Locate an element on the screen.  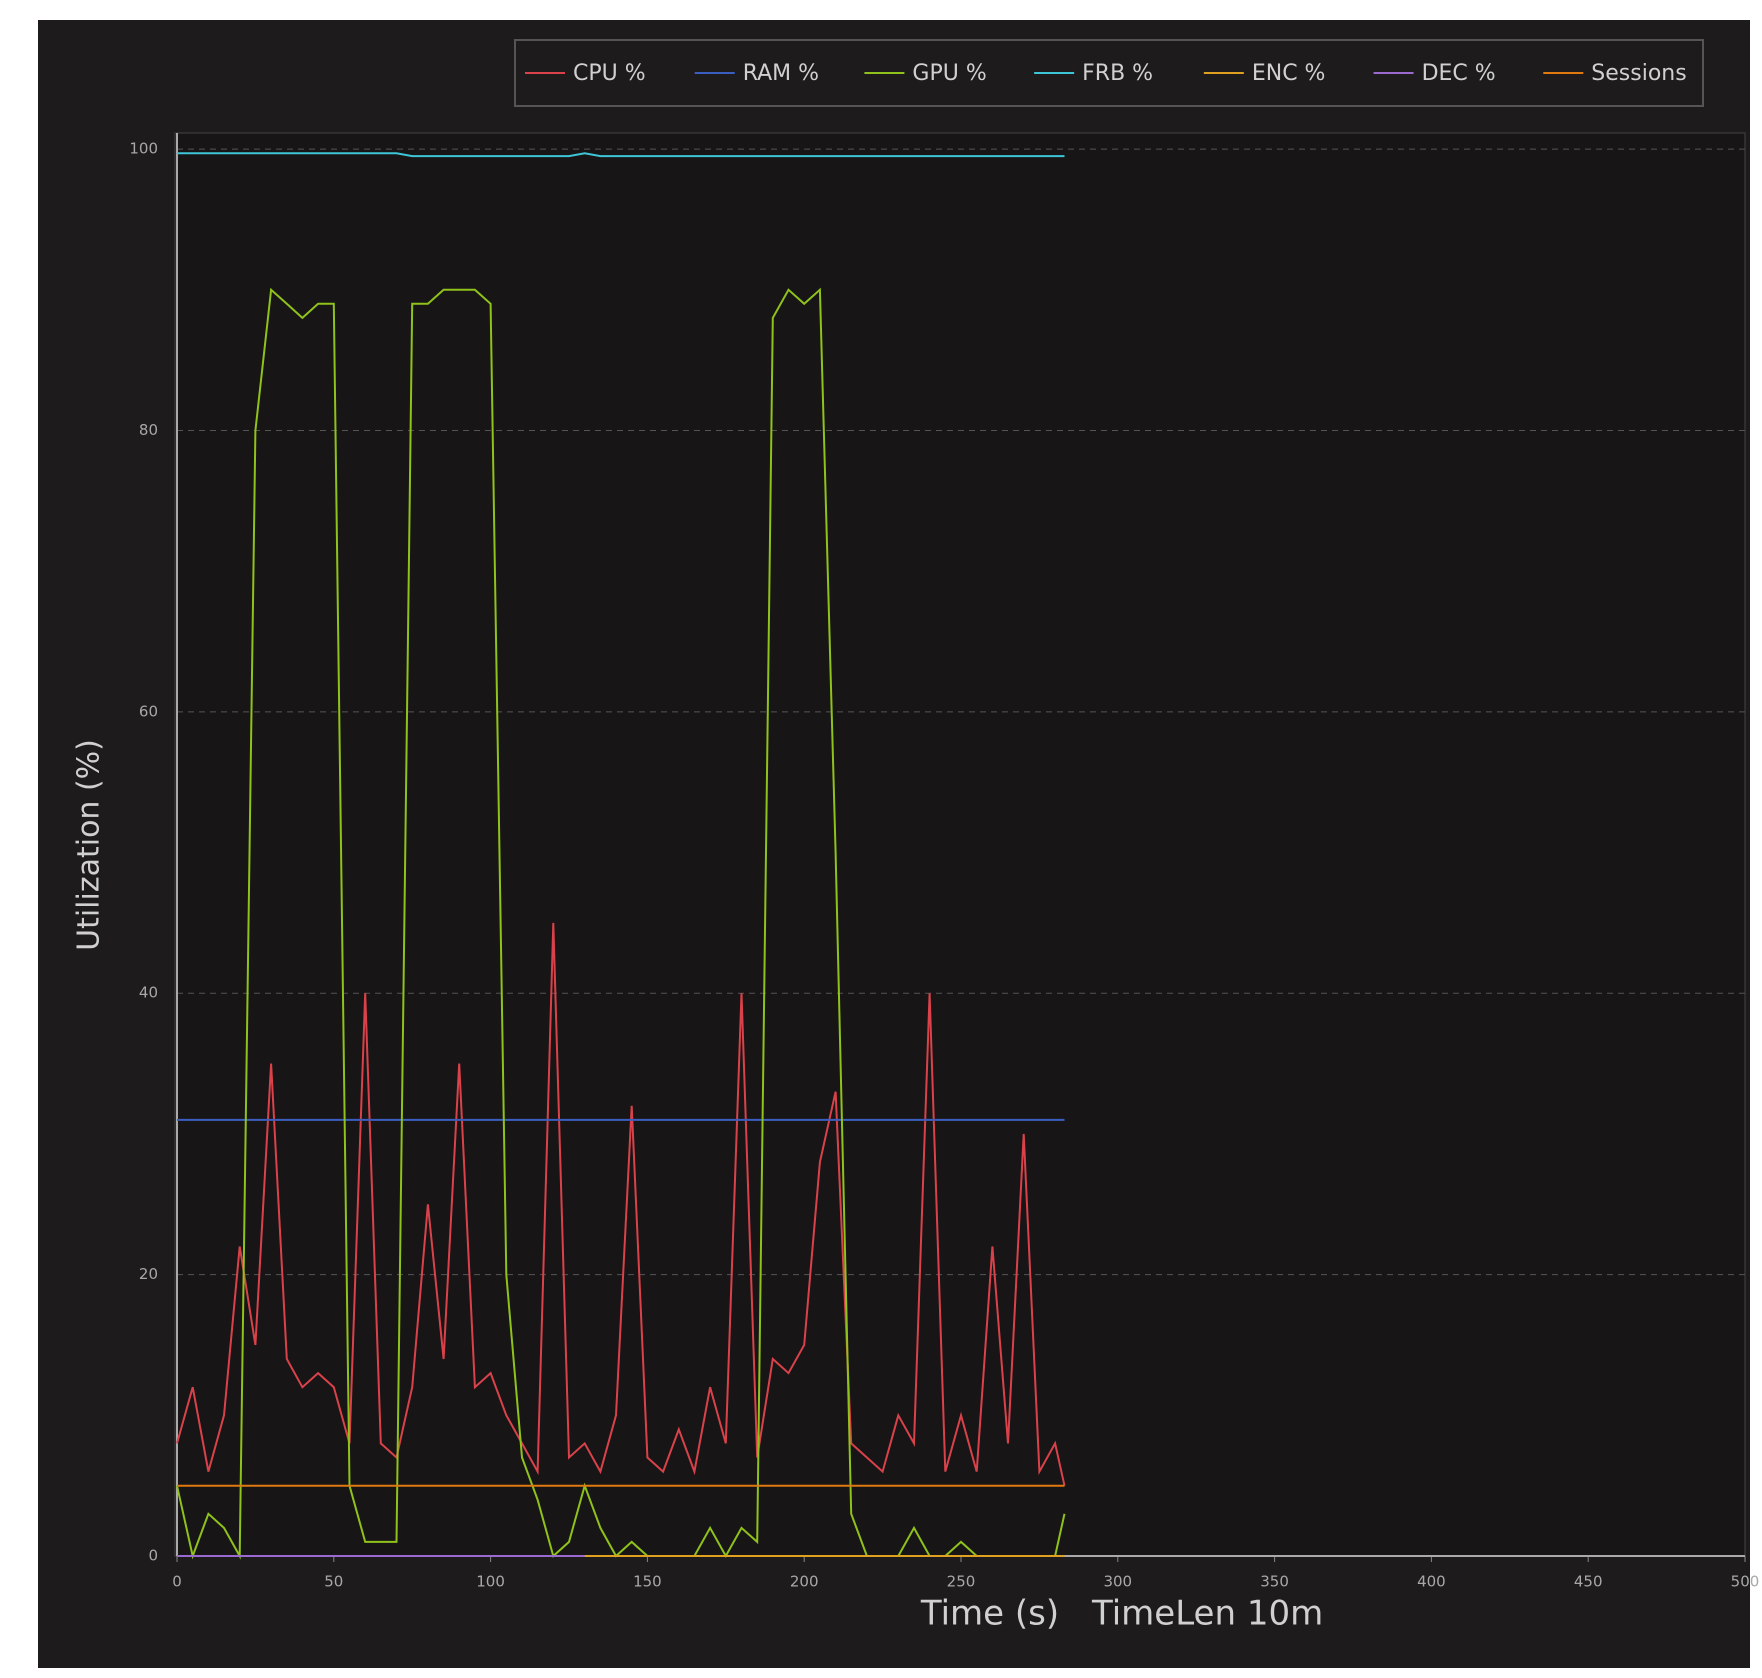
y-tick-label: 80 is located at coordinates (148, 430).